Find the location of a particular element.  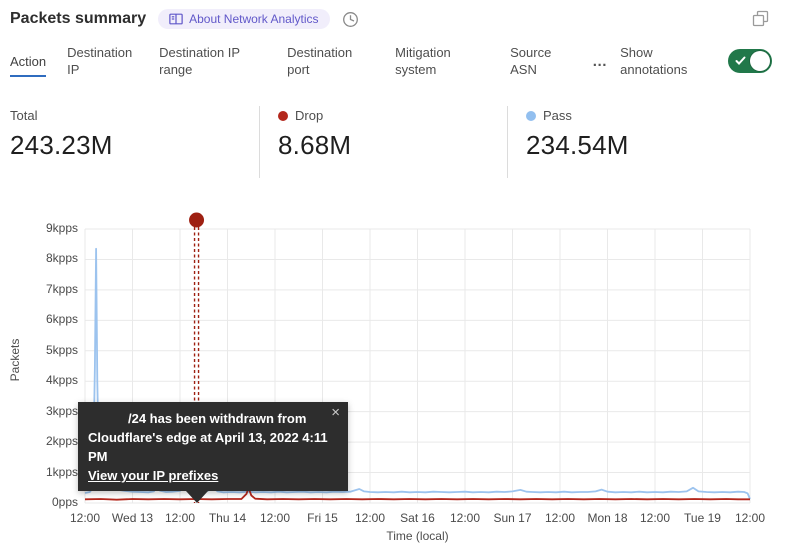

y-tick-label: 8kpps is located at coordinates (61, 258).